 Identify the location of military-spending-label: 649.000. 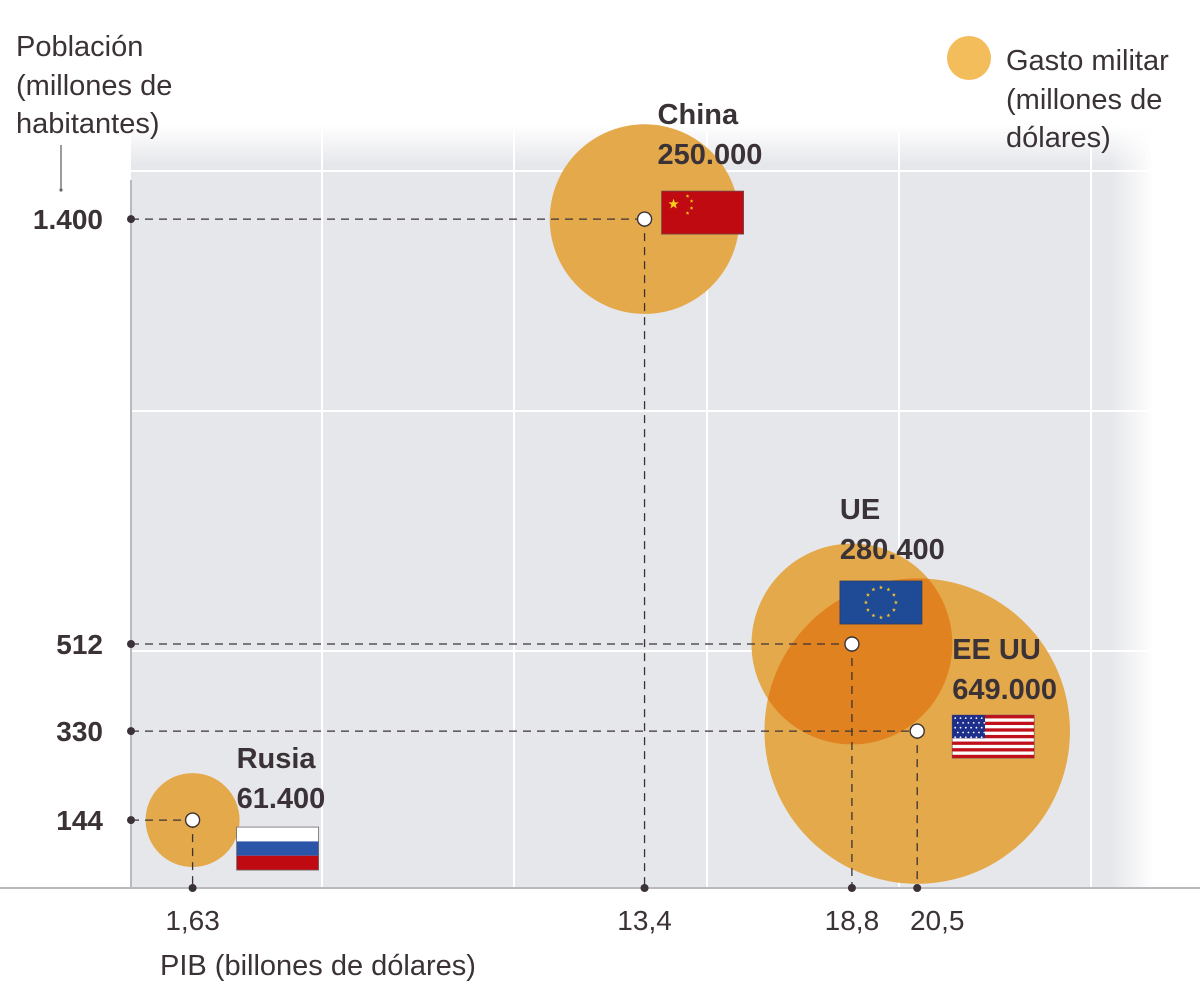
(1004, 690).